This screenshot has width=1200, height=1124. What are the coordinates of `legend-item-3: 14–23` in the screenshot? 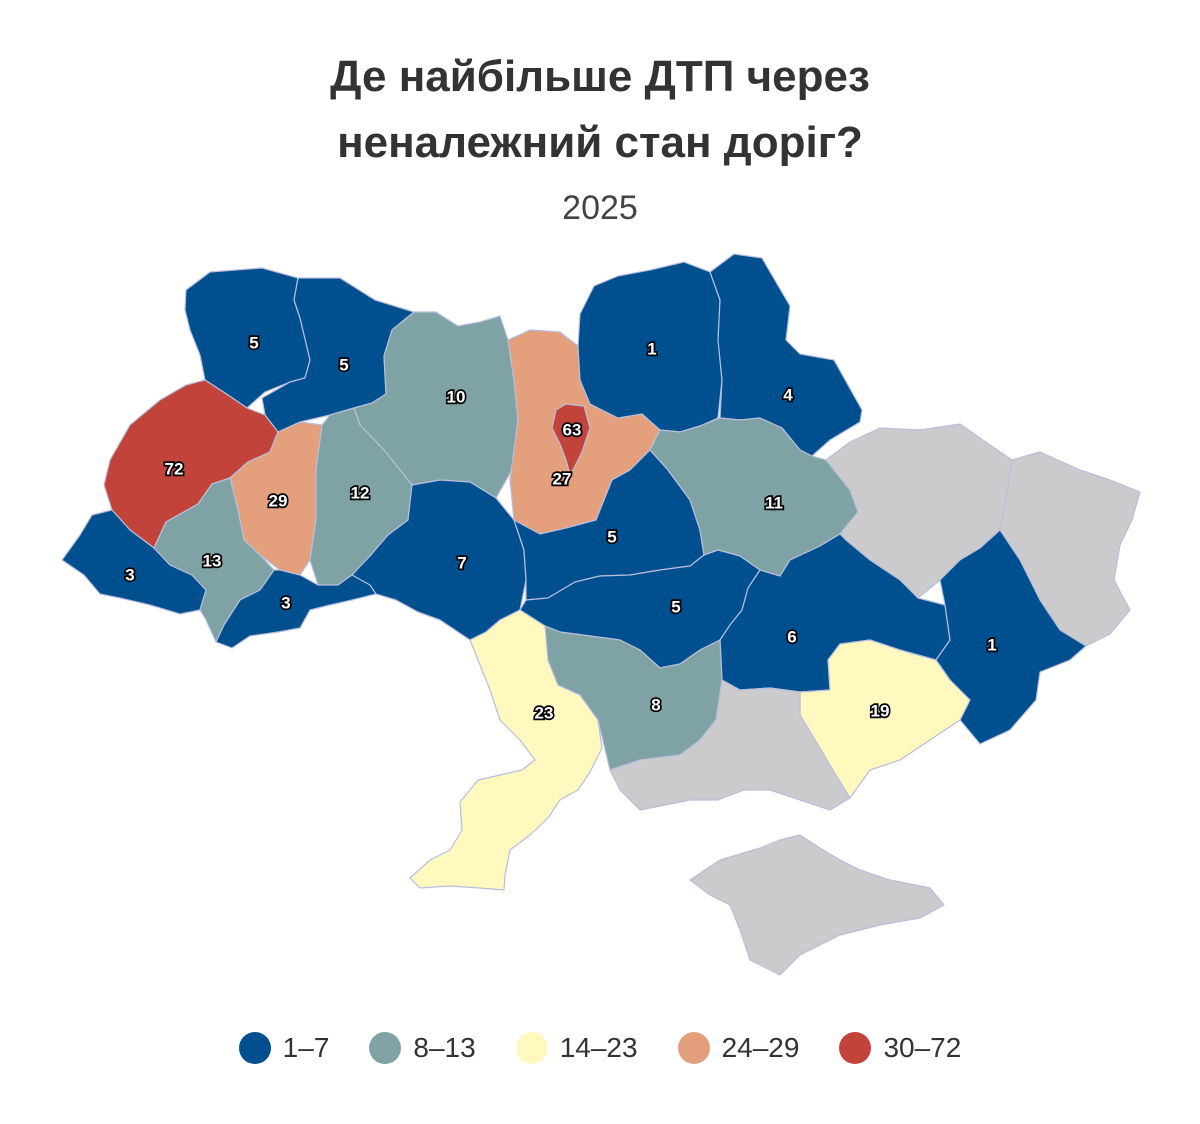 It's located at (576, 1048).